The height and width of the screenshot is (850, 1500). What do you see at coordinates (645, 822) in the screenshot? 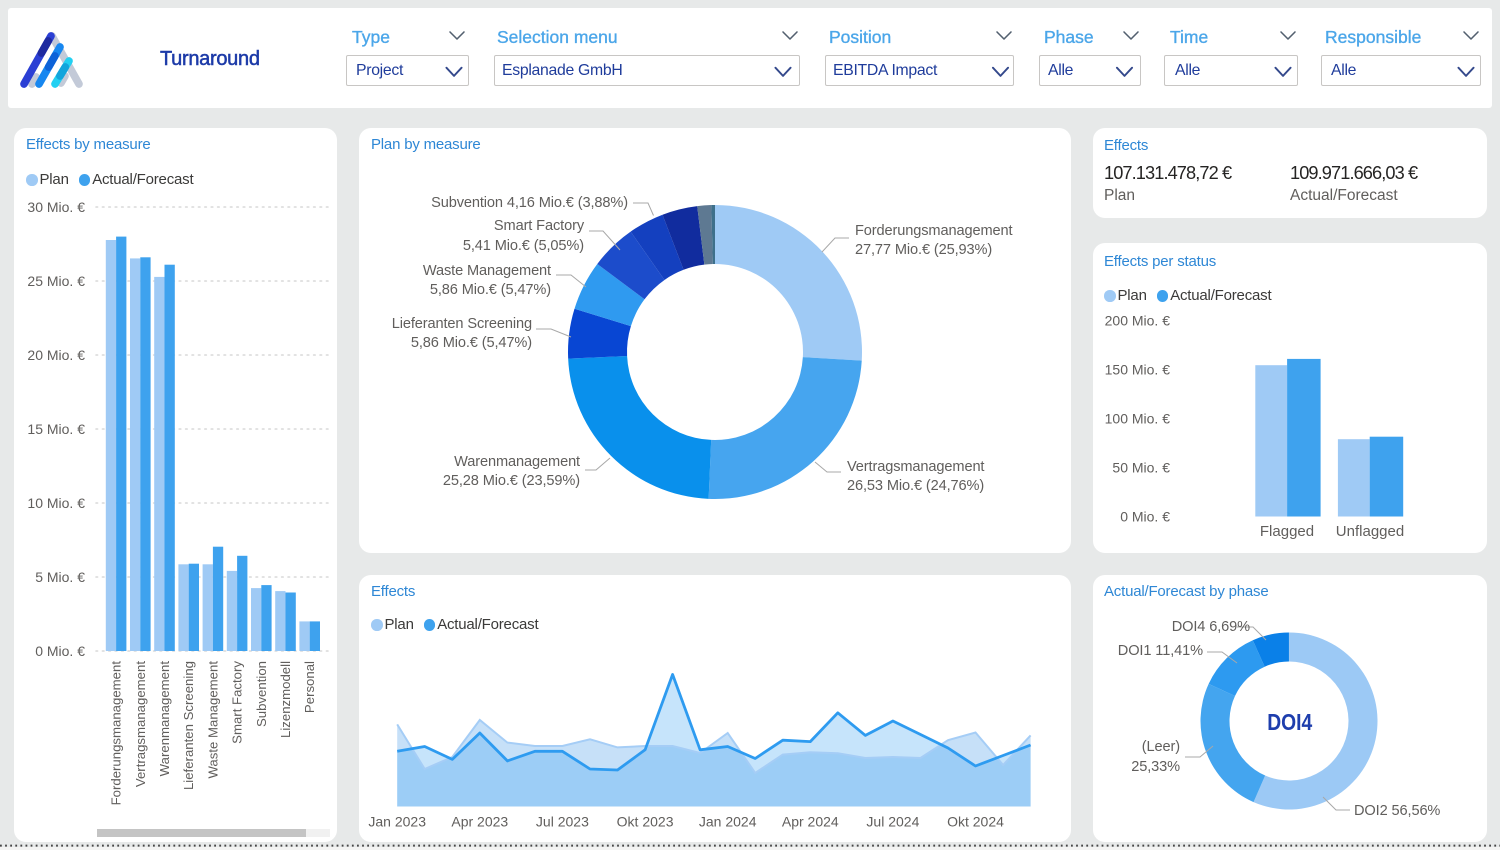
I see `svg-text: Okt 2023` at bounding box center [645, 822].